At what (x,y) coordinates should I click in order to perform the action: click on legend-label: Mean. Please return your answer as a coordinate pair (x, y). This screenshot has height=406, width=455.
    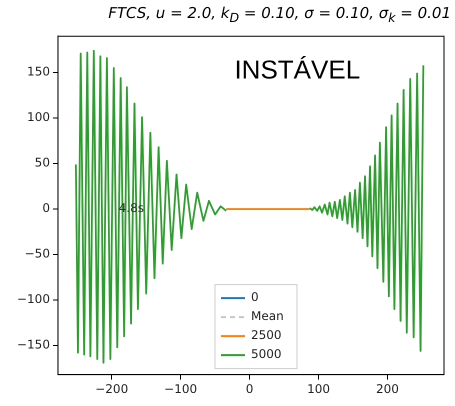
    Looking at the image, I should click on (267, 316).